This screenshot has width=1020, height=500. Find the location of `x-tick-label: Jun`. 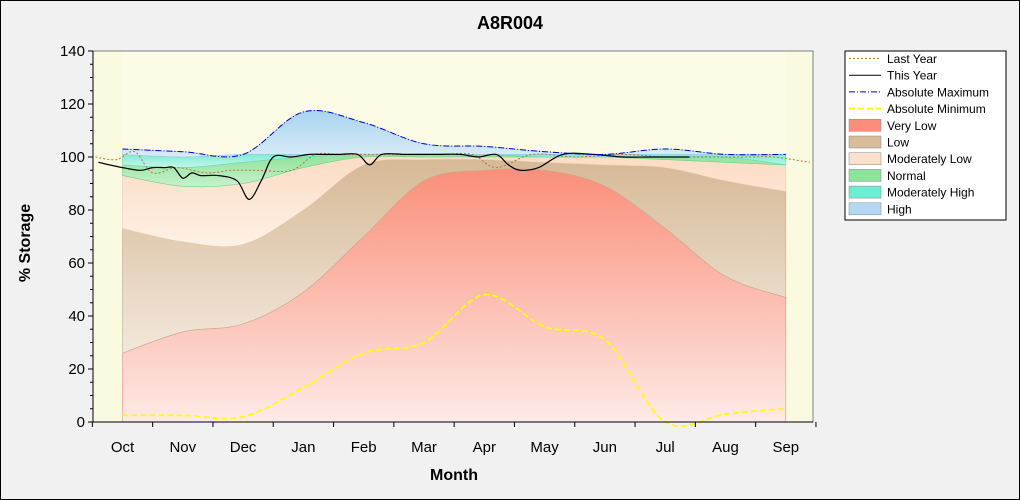

x-tick-label: Jun is located at coordinates (605, 447).